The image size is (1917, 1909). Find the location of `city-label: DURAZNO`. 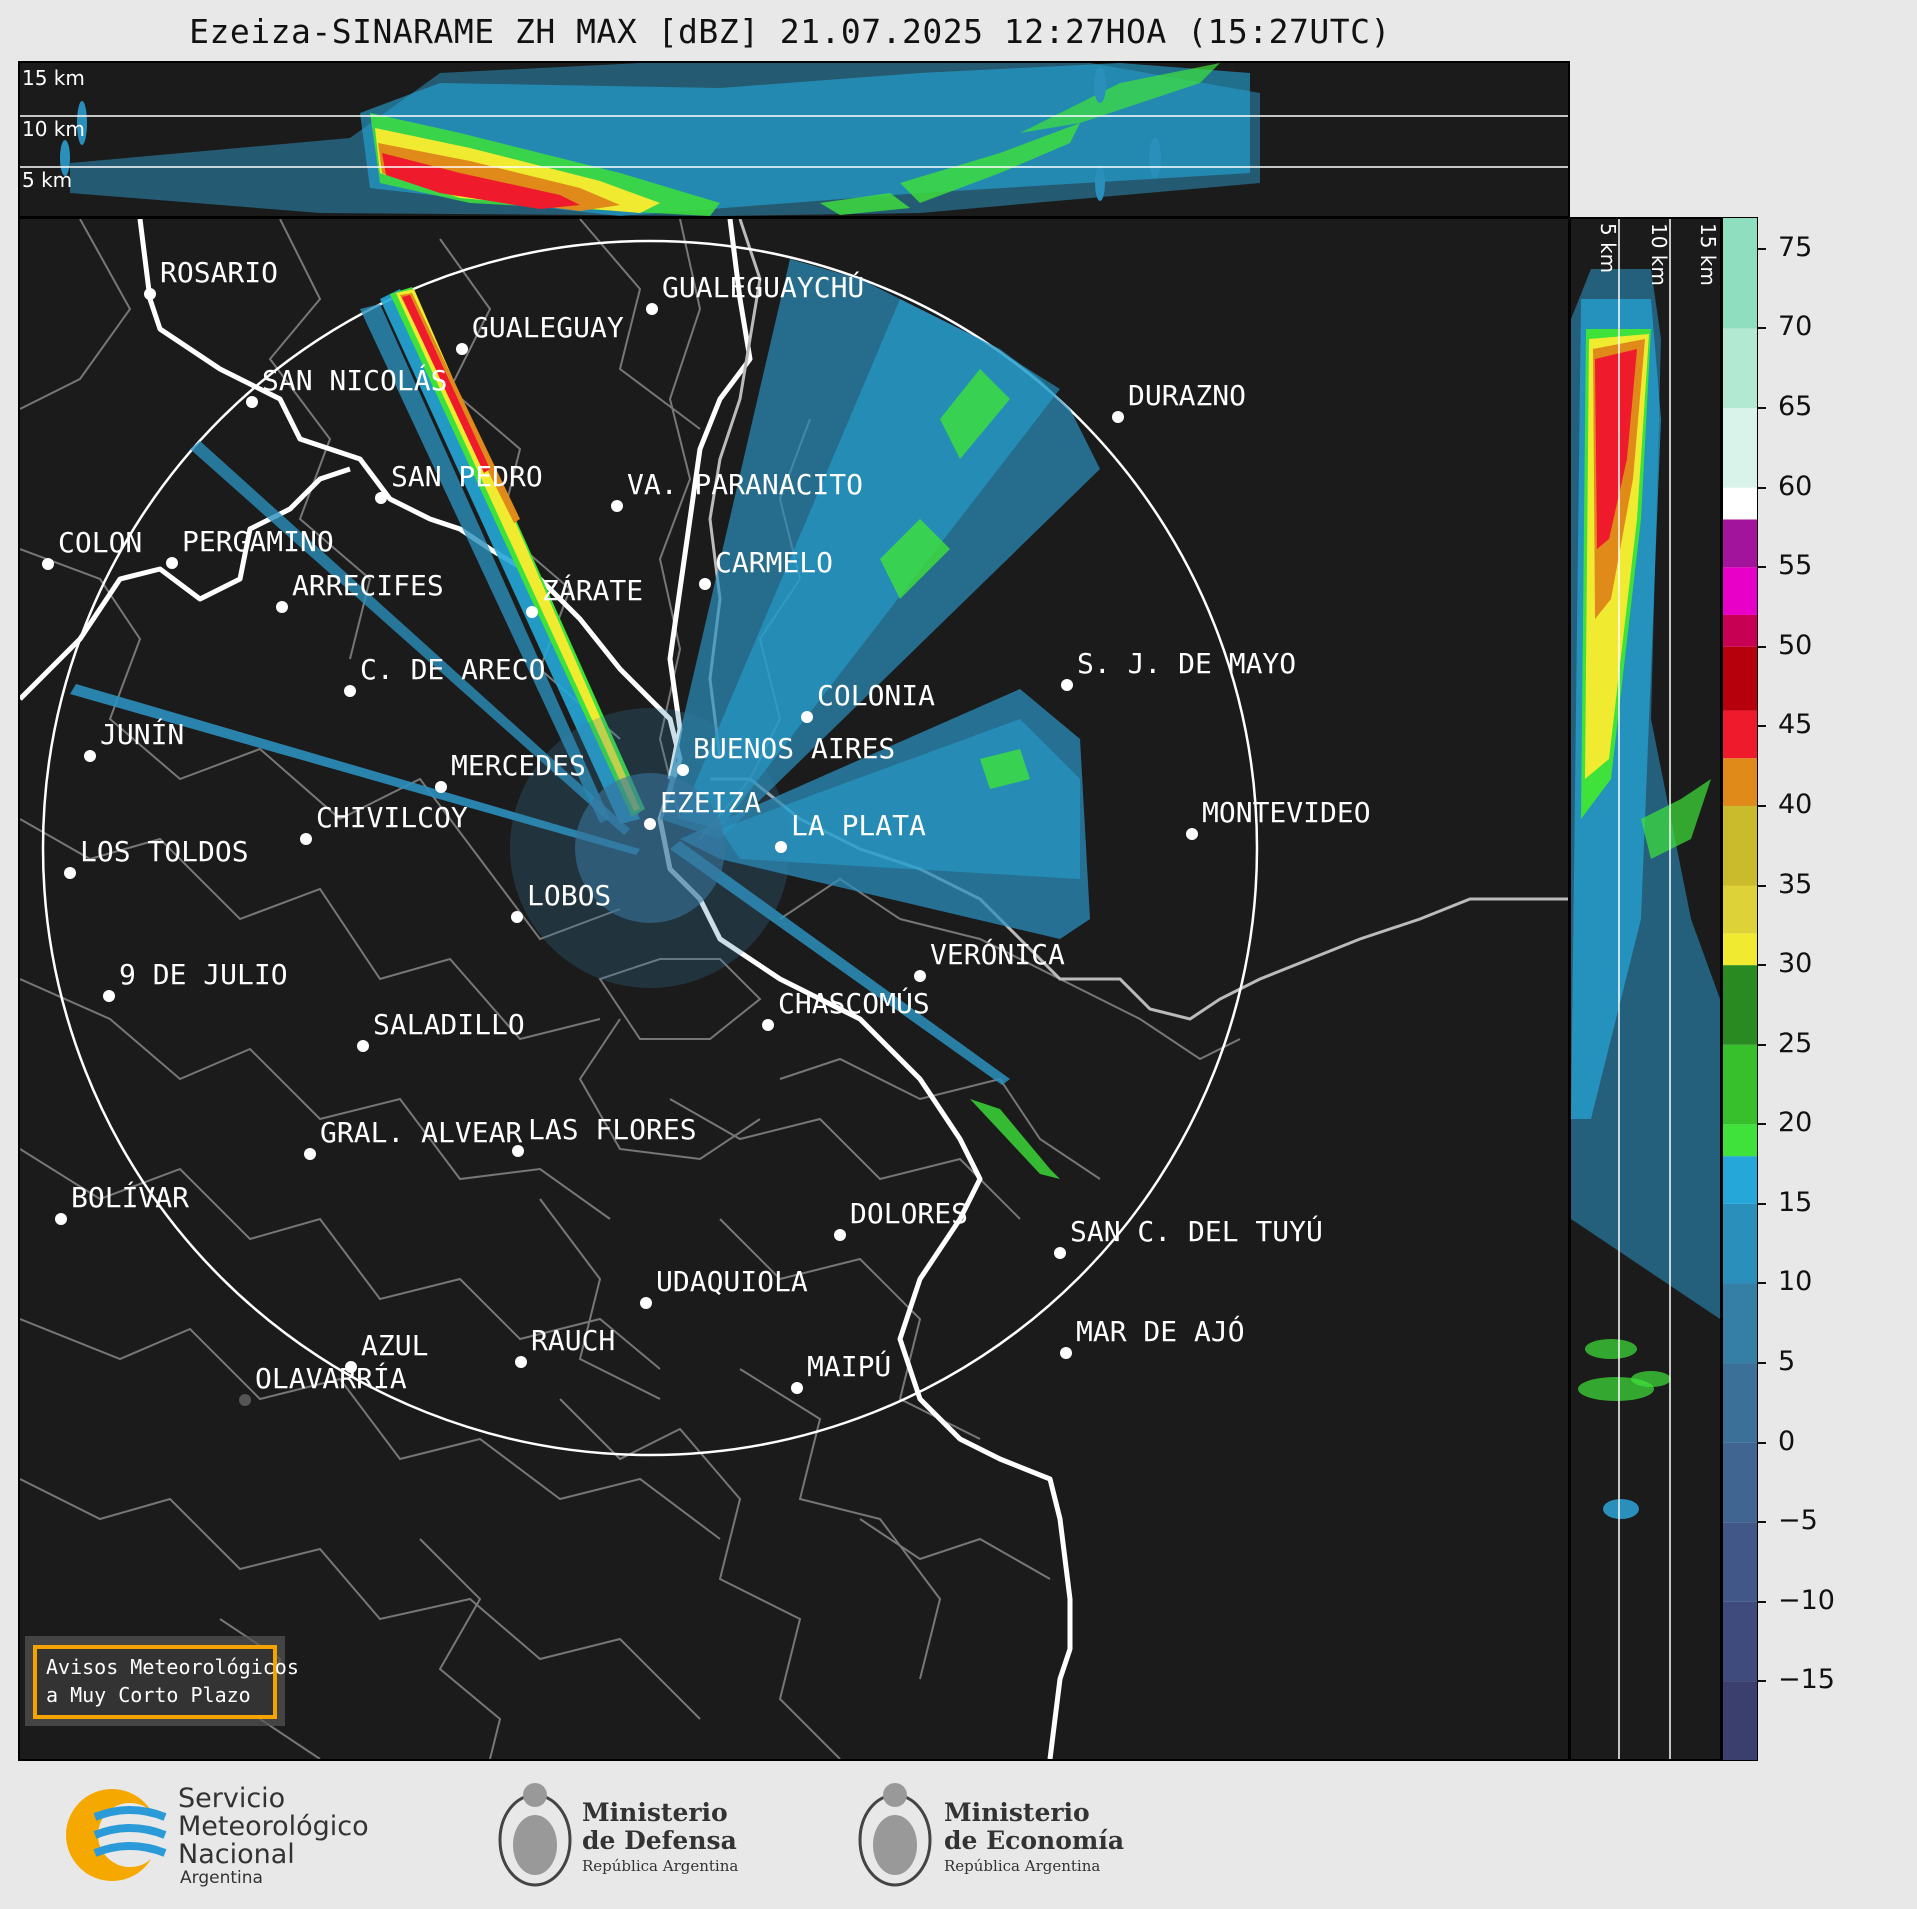

city-label: DURAZNO is located at coordinates (1187, 395).